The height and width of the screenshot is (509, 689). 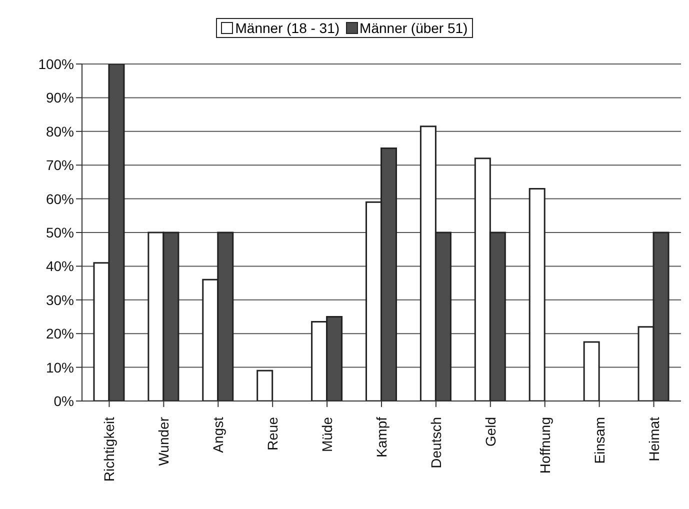 What do you see at coordinates (436, 442) in the screenshot?
I see `x-tick-label: Deutsch` at bounding box center [436, 442].